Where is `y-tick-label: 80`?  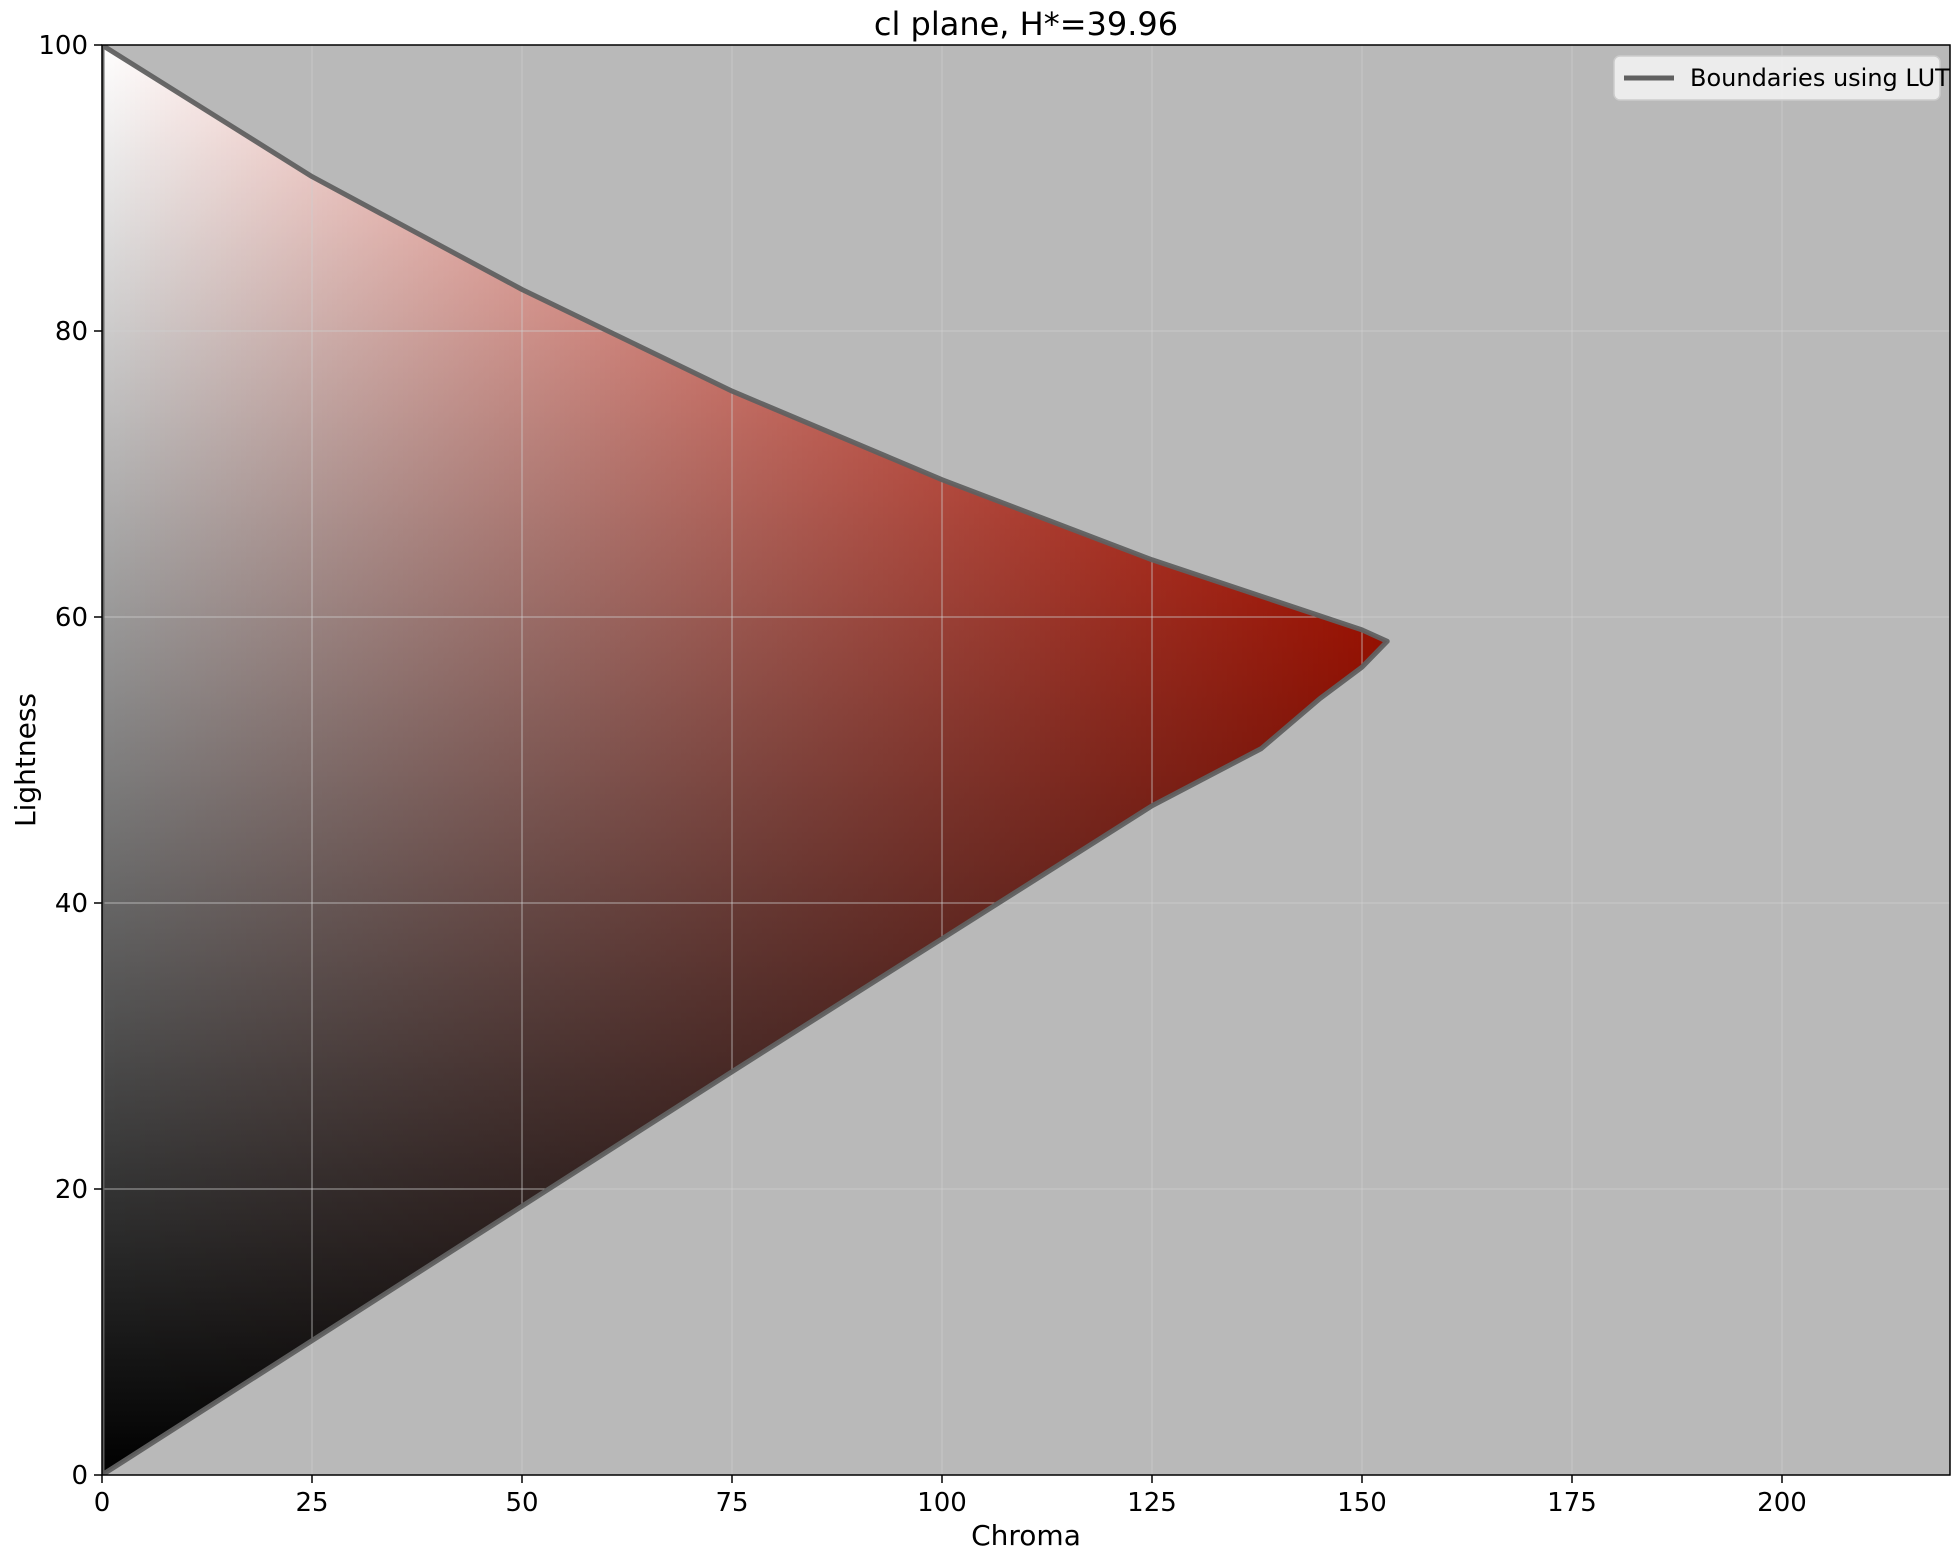
y-tick-label: 80 is located at coordinates (71, 332).